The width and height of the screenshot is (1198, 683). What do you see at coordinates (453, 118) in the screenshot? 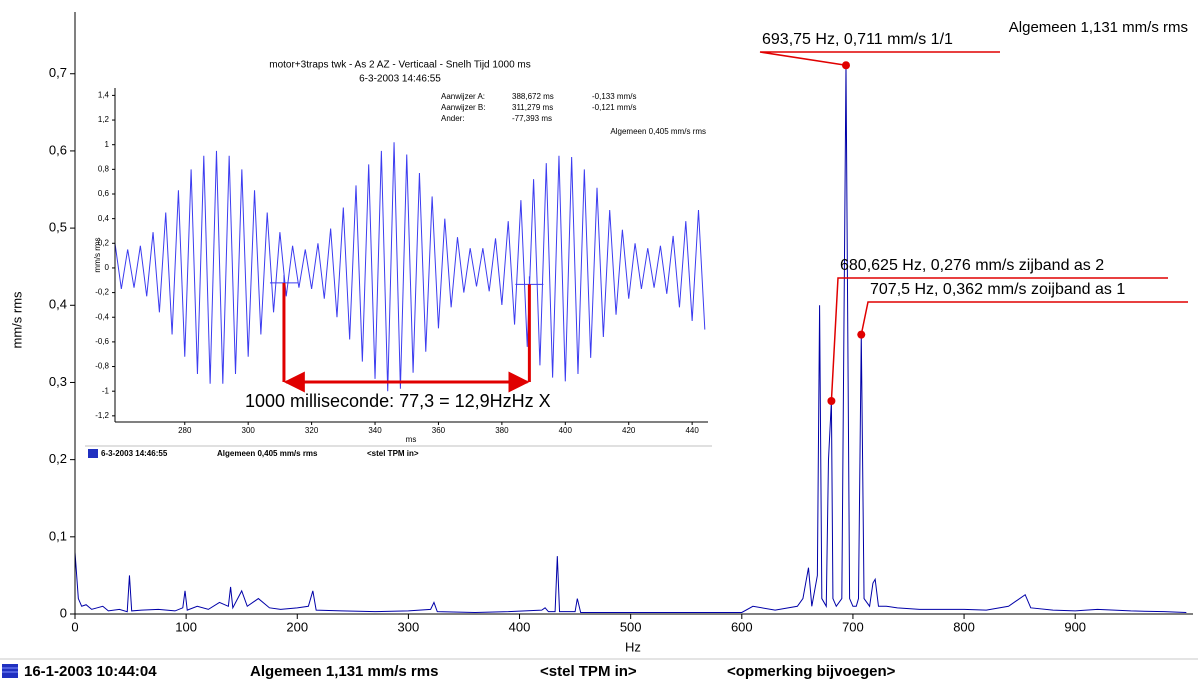
I see `cursor-diff-name: Ander:` at bounding box center [453, 118].